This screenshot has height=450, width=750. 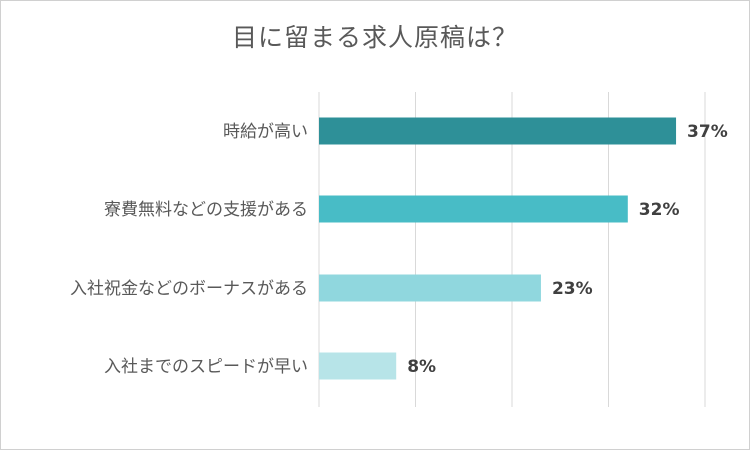 What do you see at coordinates (421, 367) in the screenshot?
I see `value-label: 8%` at bounding box center [421, 367].